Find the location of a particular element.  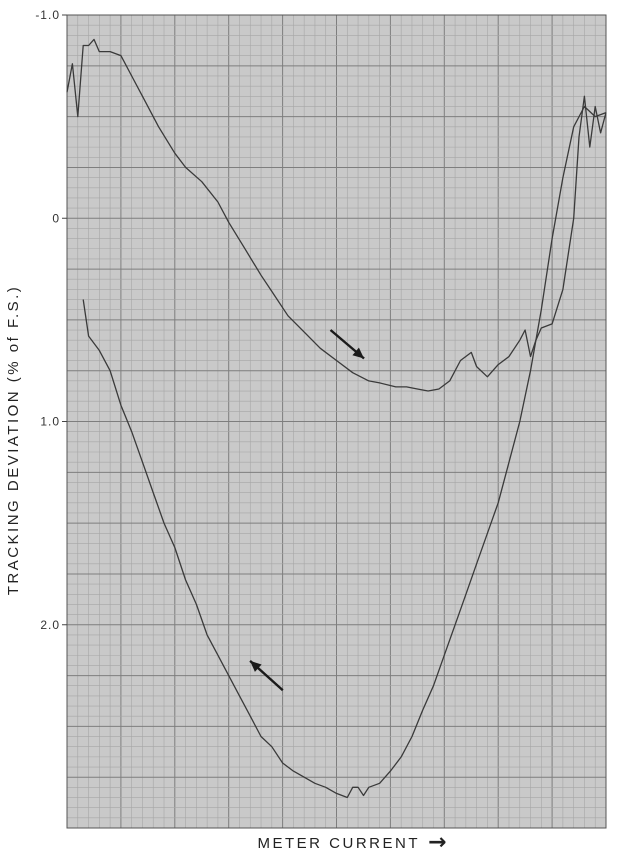

y-tick-label: 2.0 is located at coordinates (50, 625).